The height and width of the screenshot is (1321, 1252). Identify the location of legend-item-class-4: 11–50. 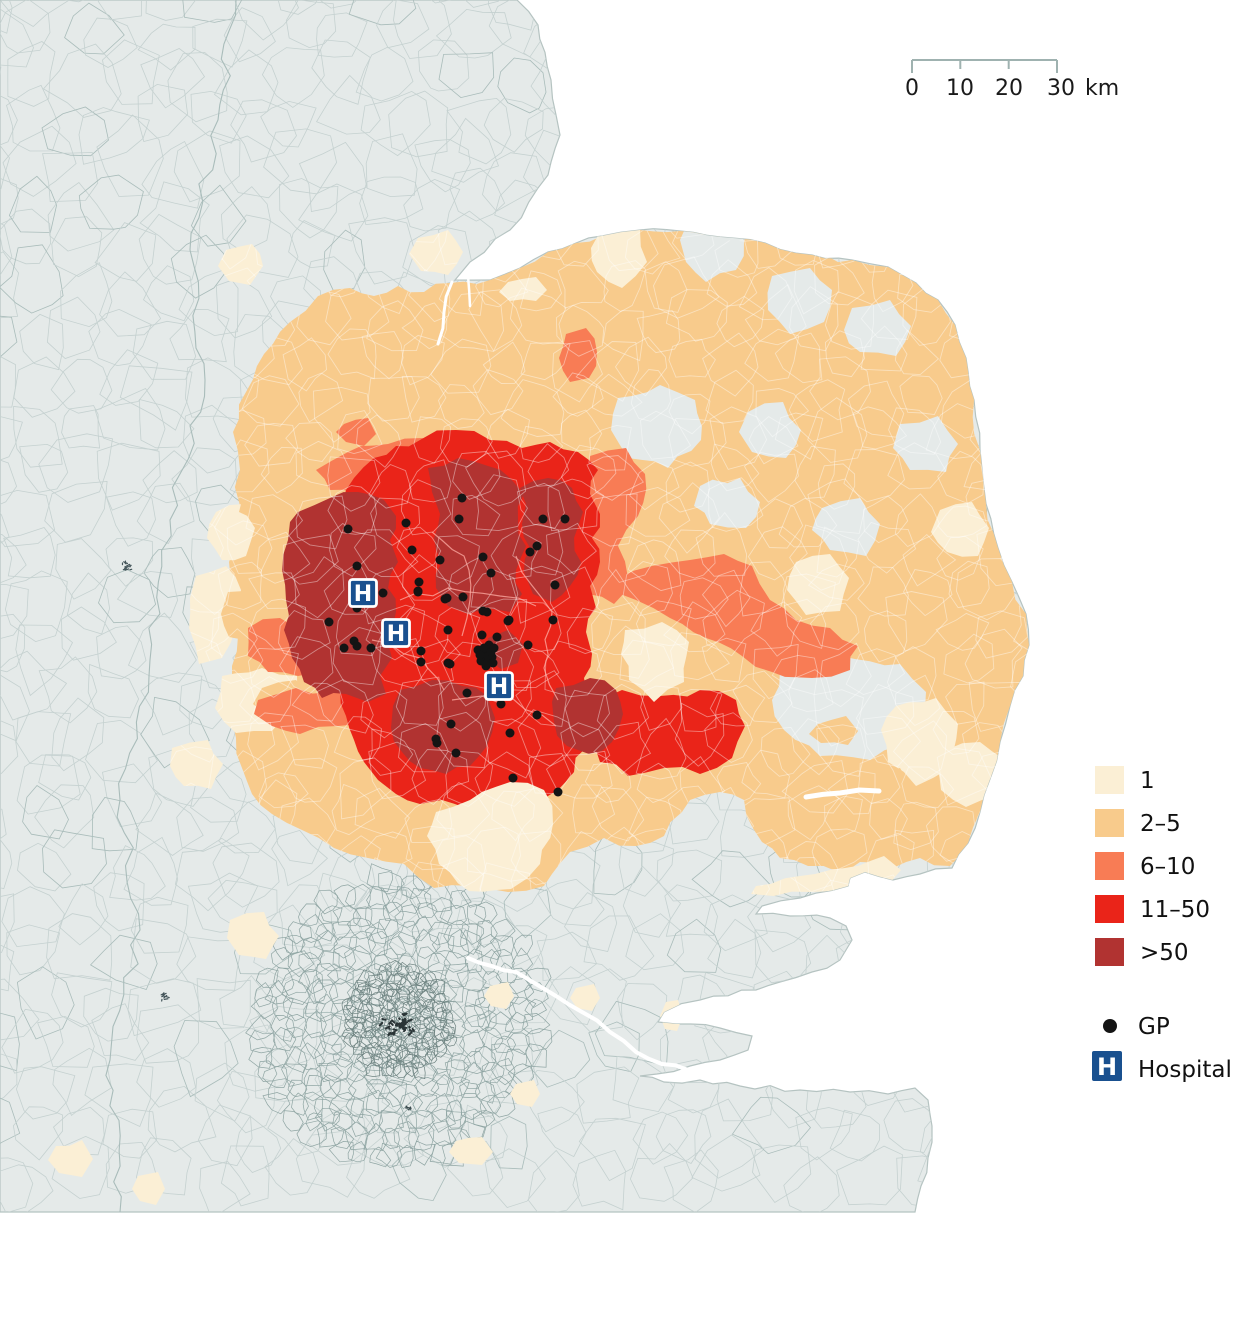
(1152, 909).